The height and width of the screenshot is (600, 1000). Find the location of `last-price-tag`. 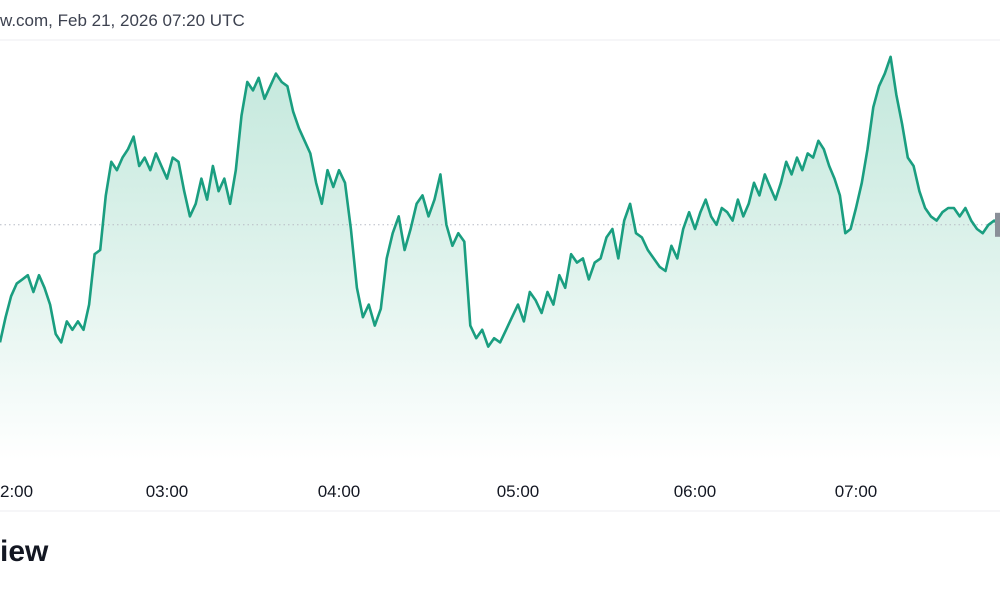

last-price-tag is located at coordinates (997, 224).